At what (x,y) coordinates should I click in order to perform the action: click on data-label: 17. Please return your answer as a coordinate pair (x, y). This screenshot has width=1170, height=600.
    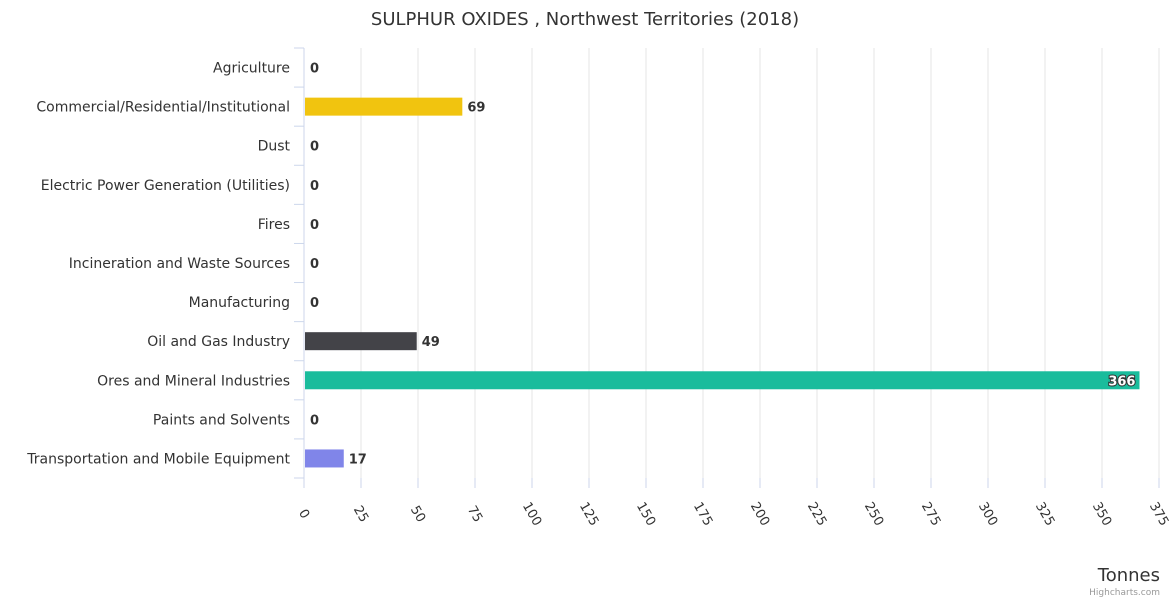
    Looking at the image, I should click on (358, 459).